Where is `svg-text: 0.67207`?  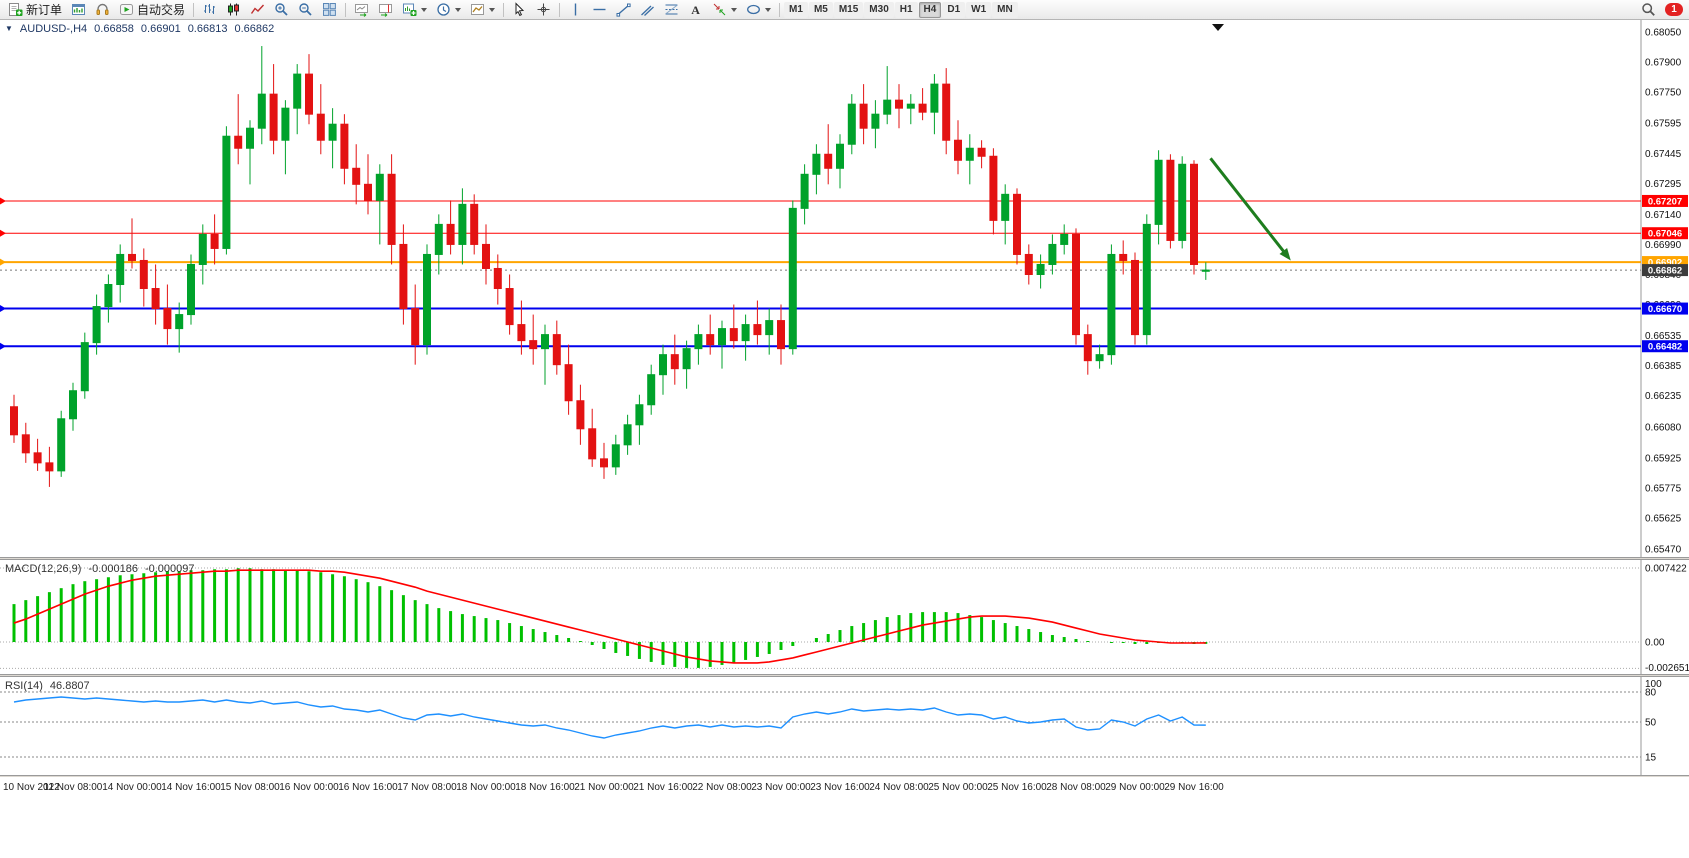
svg-text: 0.67207 is located at coordinates (1665, 201).